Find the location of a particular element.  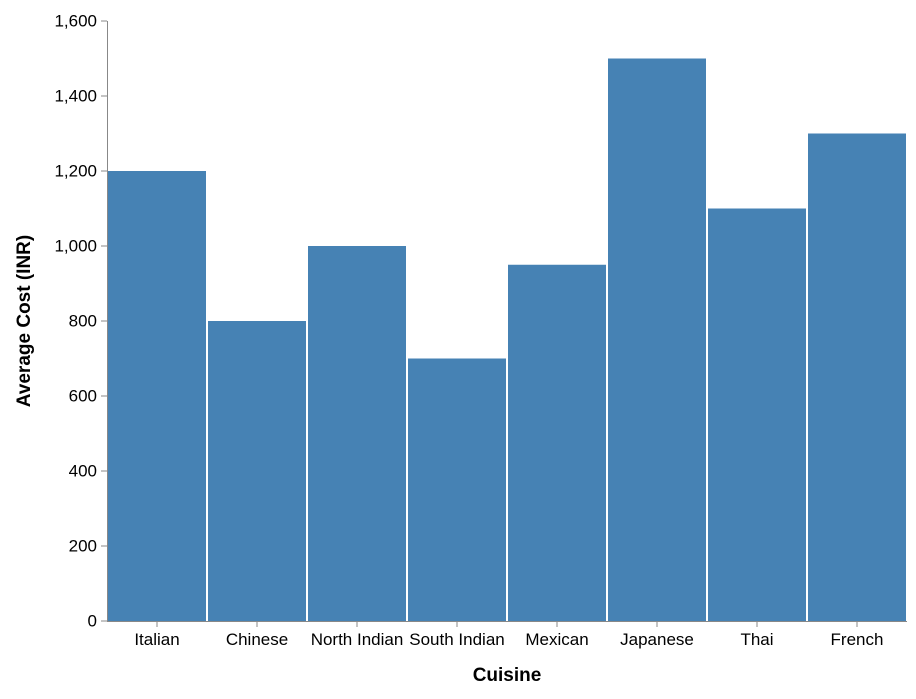

bar-japanese is located at coordinates (657, 339).